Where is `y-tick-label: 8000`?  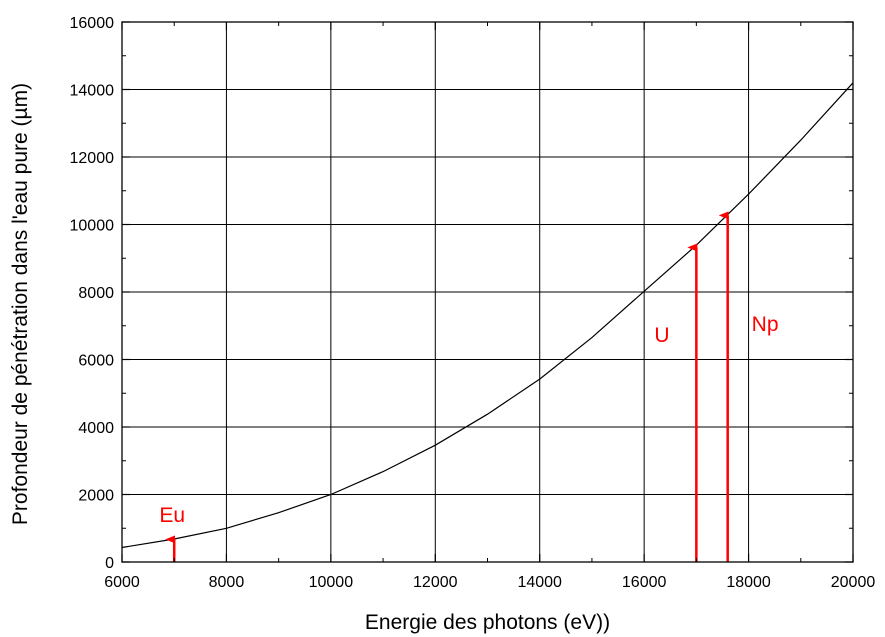
y-tick-label: 8000 is located at coordinates (96, 293).